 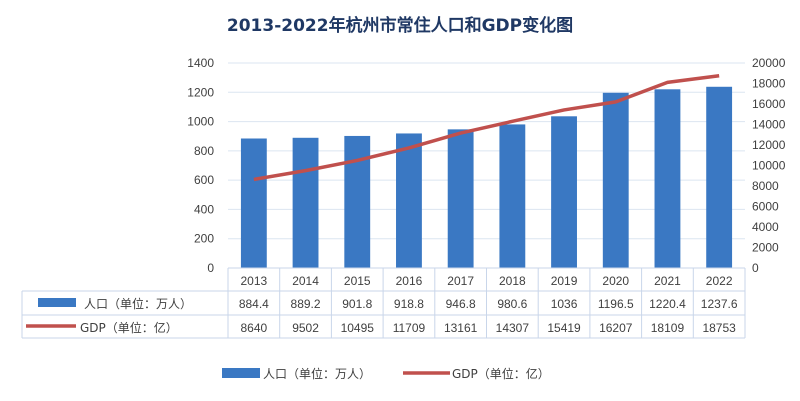 What do you see at coordinates (358, 328) in the screenshot?
I see `gdp-data-label: 10495` at bounding box center [358, 328].